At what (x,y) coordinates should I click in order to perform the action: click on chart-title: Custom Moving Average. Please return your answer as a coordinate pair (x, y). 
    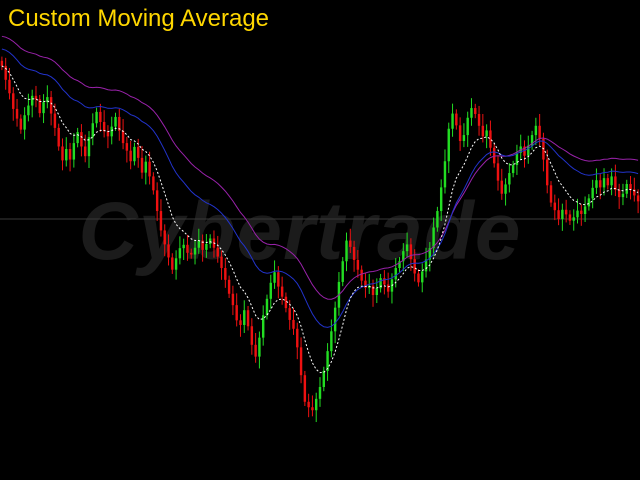
    Looking at the image, I should click on (139, 18).